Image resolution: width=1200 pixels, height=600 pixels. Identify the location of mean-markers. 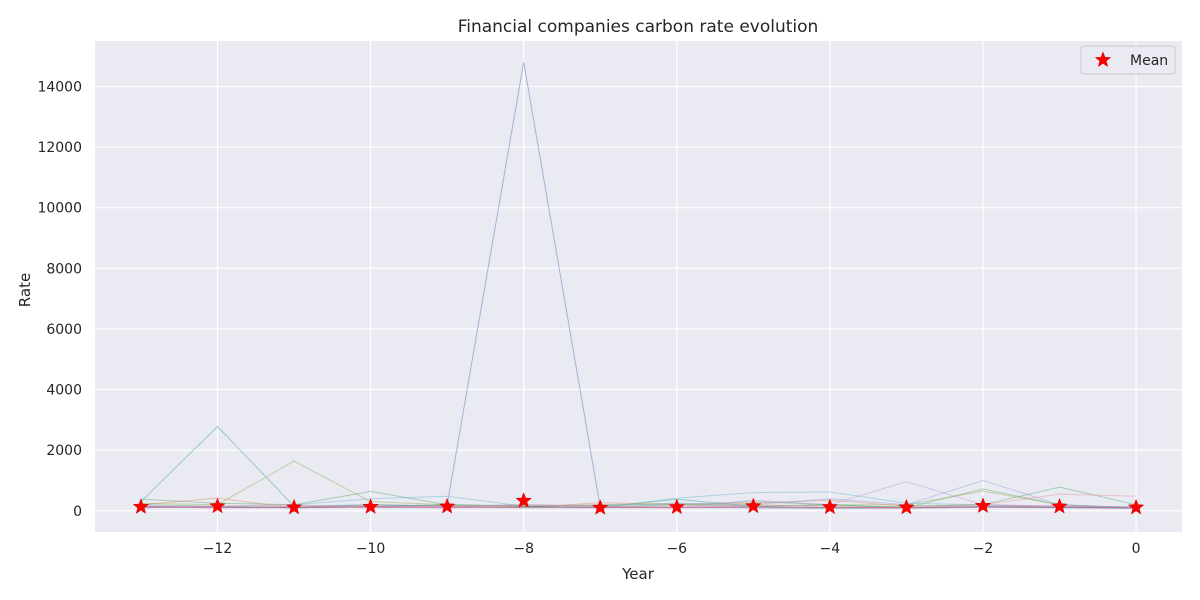
(638, 503).